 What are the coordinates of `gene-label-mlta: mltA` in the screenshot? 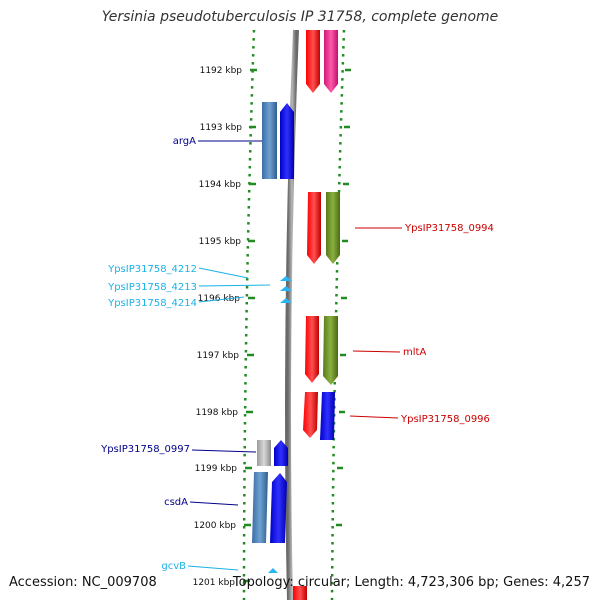 It's located at (414, 352).